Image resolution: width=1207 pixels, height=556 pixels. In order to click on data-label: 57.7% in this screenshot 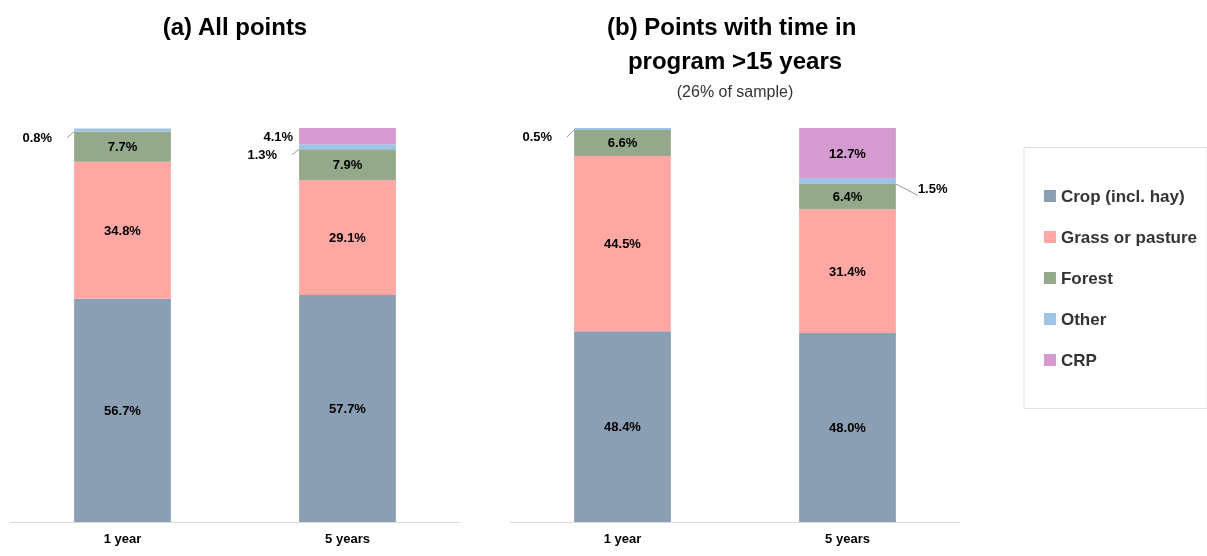, I will do `click(348, 408)`.